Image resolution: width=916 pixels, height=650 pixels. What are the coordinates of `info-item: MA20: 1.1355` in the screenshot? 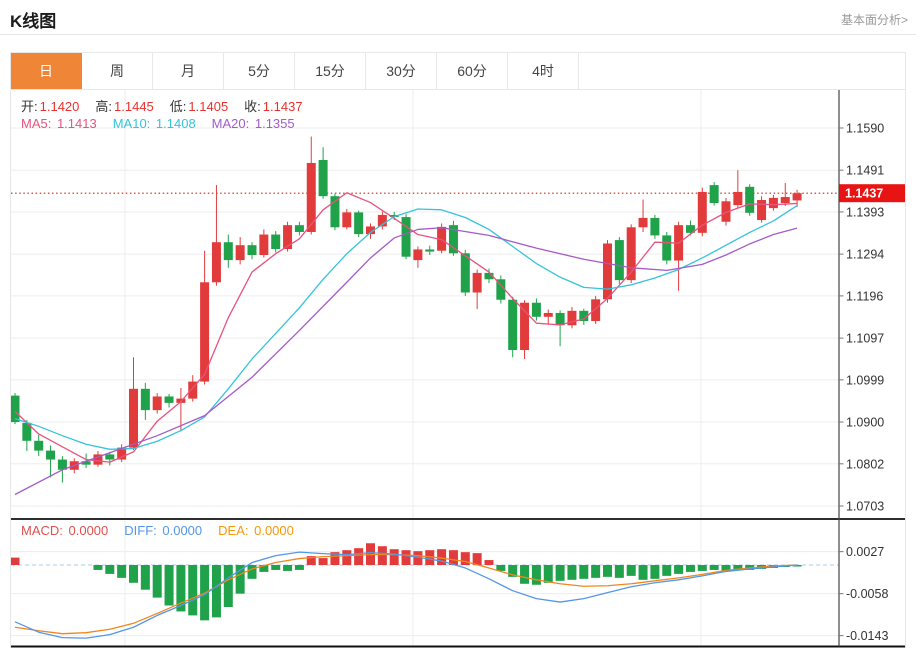 It's located at (253, 123).